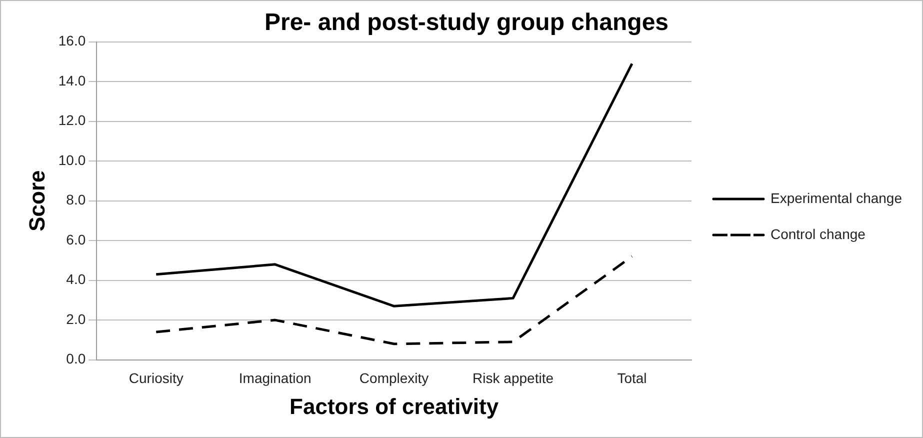 This screenshot has height=438, width=923. What do you see at coordinates (37, 201) in the screenshot?
I see `y-axis-title: Score` at bounding box center [37, 201].